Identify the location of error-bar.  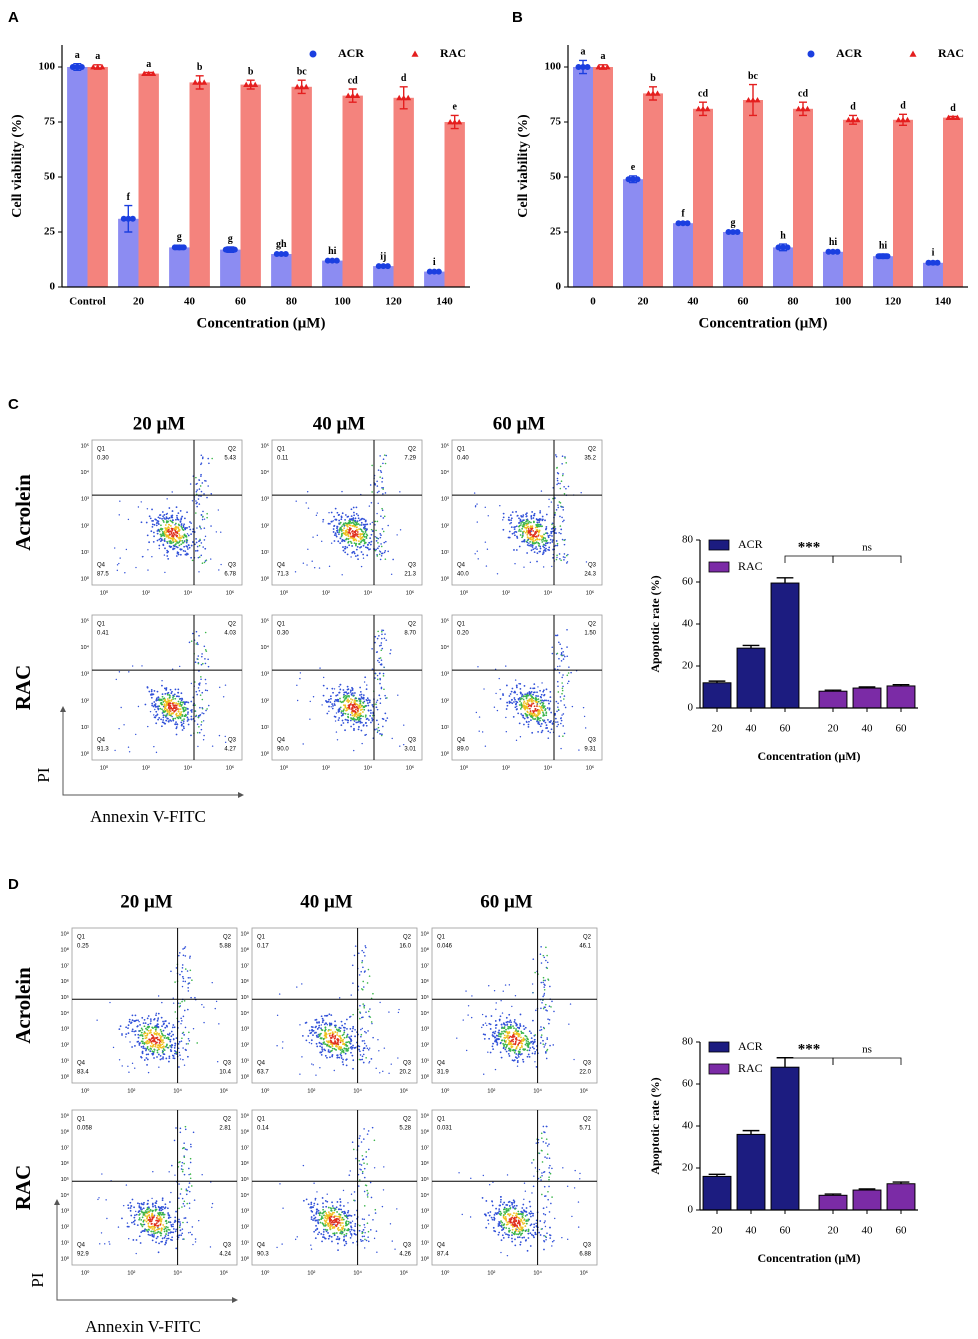
(717, 681).